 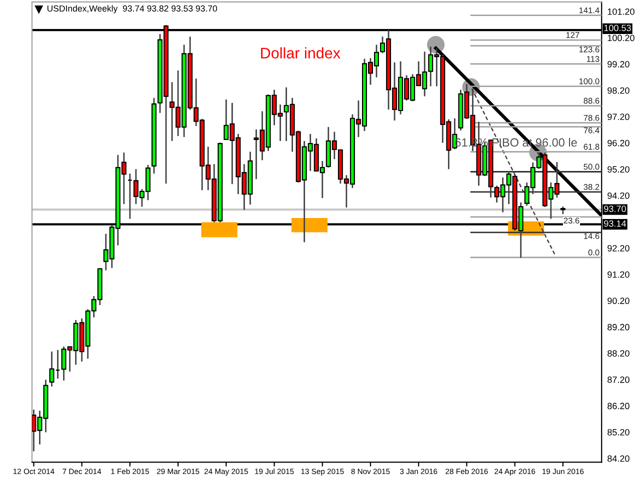 I want to click on y-tick-label: 86.20, so click(x=619, y=406).